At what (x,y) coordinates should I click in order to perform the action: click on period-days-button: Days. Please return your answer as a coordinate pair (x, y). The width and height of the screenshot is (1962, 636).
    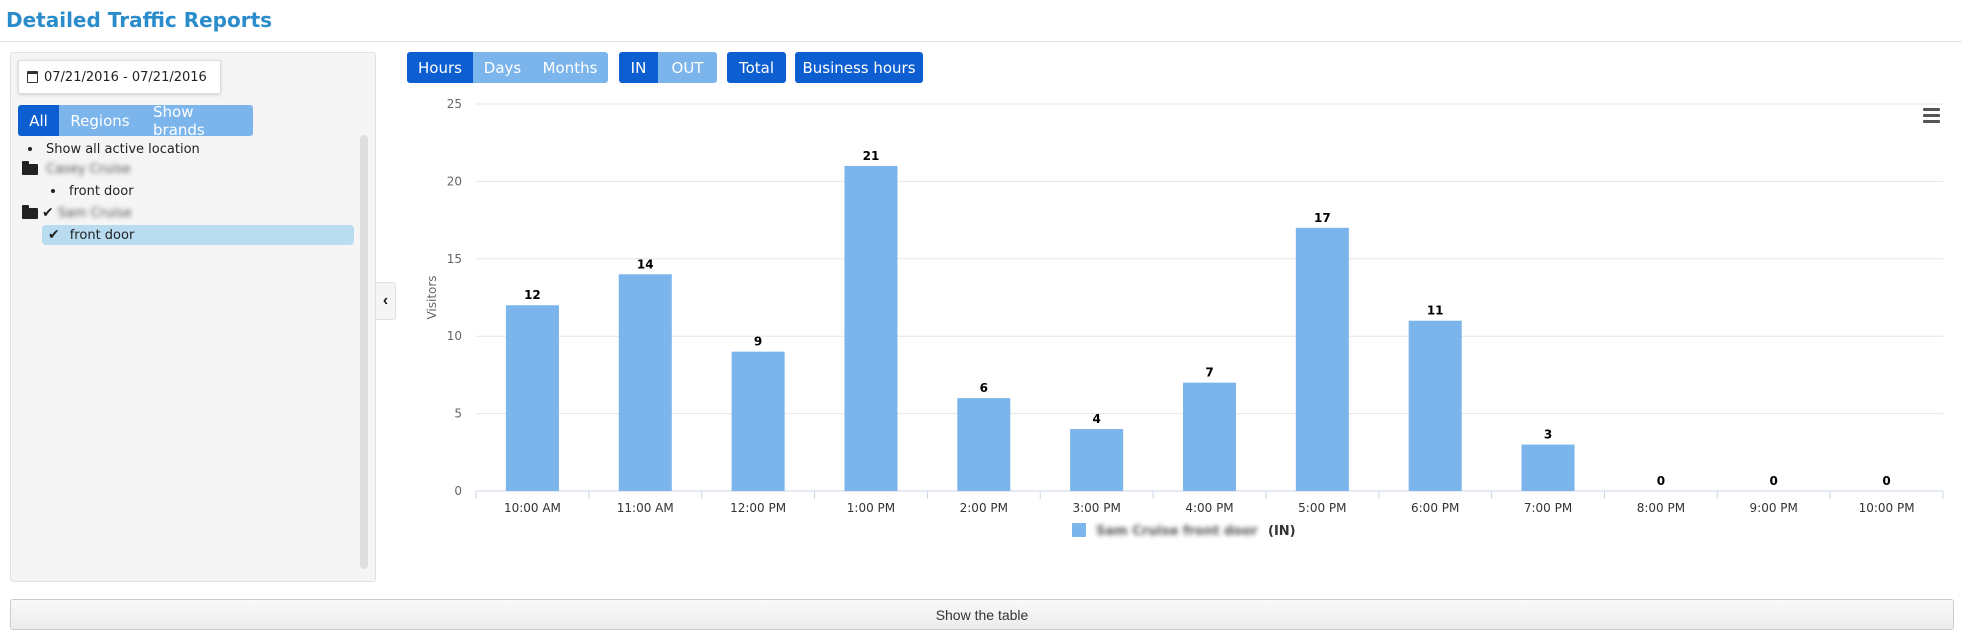
    Looking at the image, I should click on (502, 67).